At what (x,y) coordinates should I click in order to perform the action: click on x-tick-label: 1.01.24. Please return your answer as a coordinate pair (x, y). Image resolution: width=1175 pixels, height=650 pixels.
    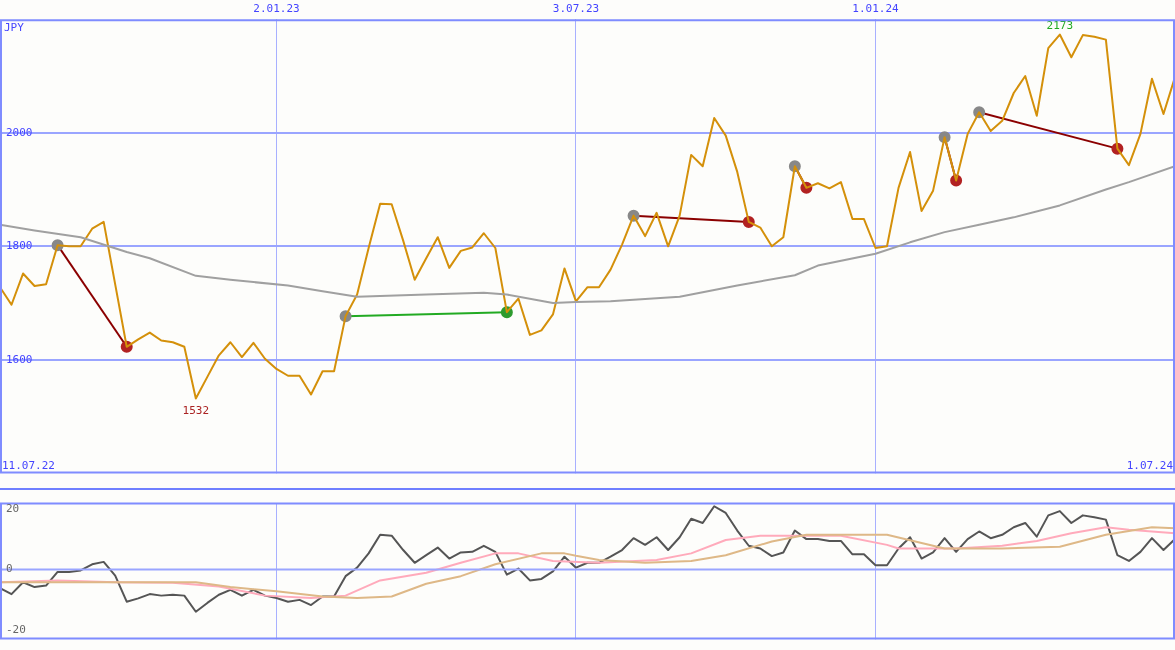
    Looking at the image, I should click on (876, 9).